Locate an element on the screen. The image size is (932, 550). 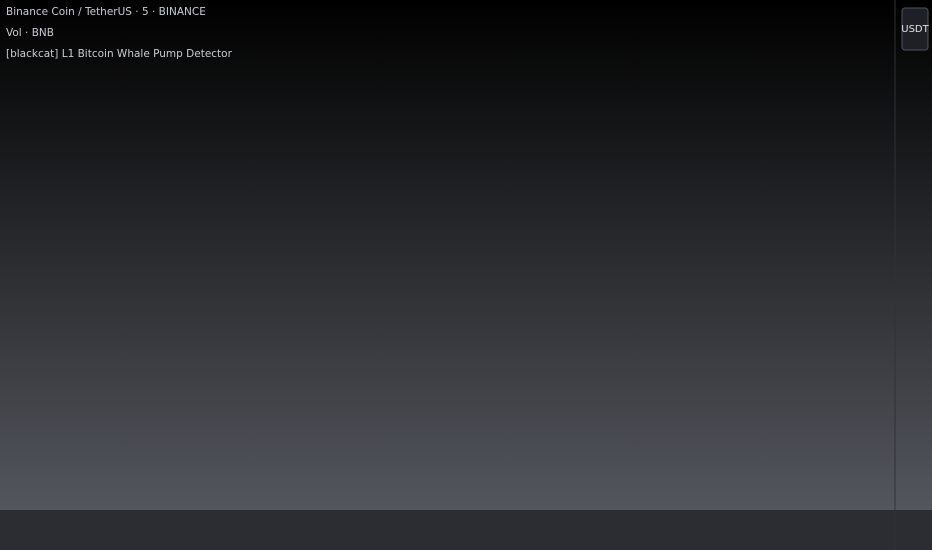
volume-title: Vol · BNB is located at coordinates (30, 33).